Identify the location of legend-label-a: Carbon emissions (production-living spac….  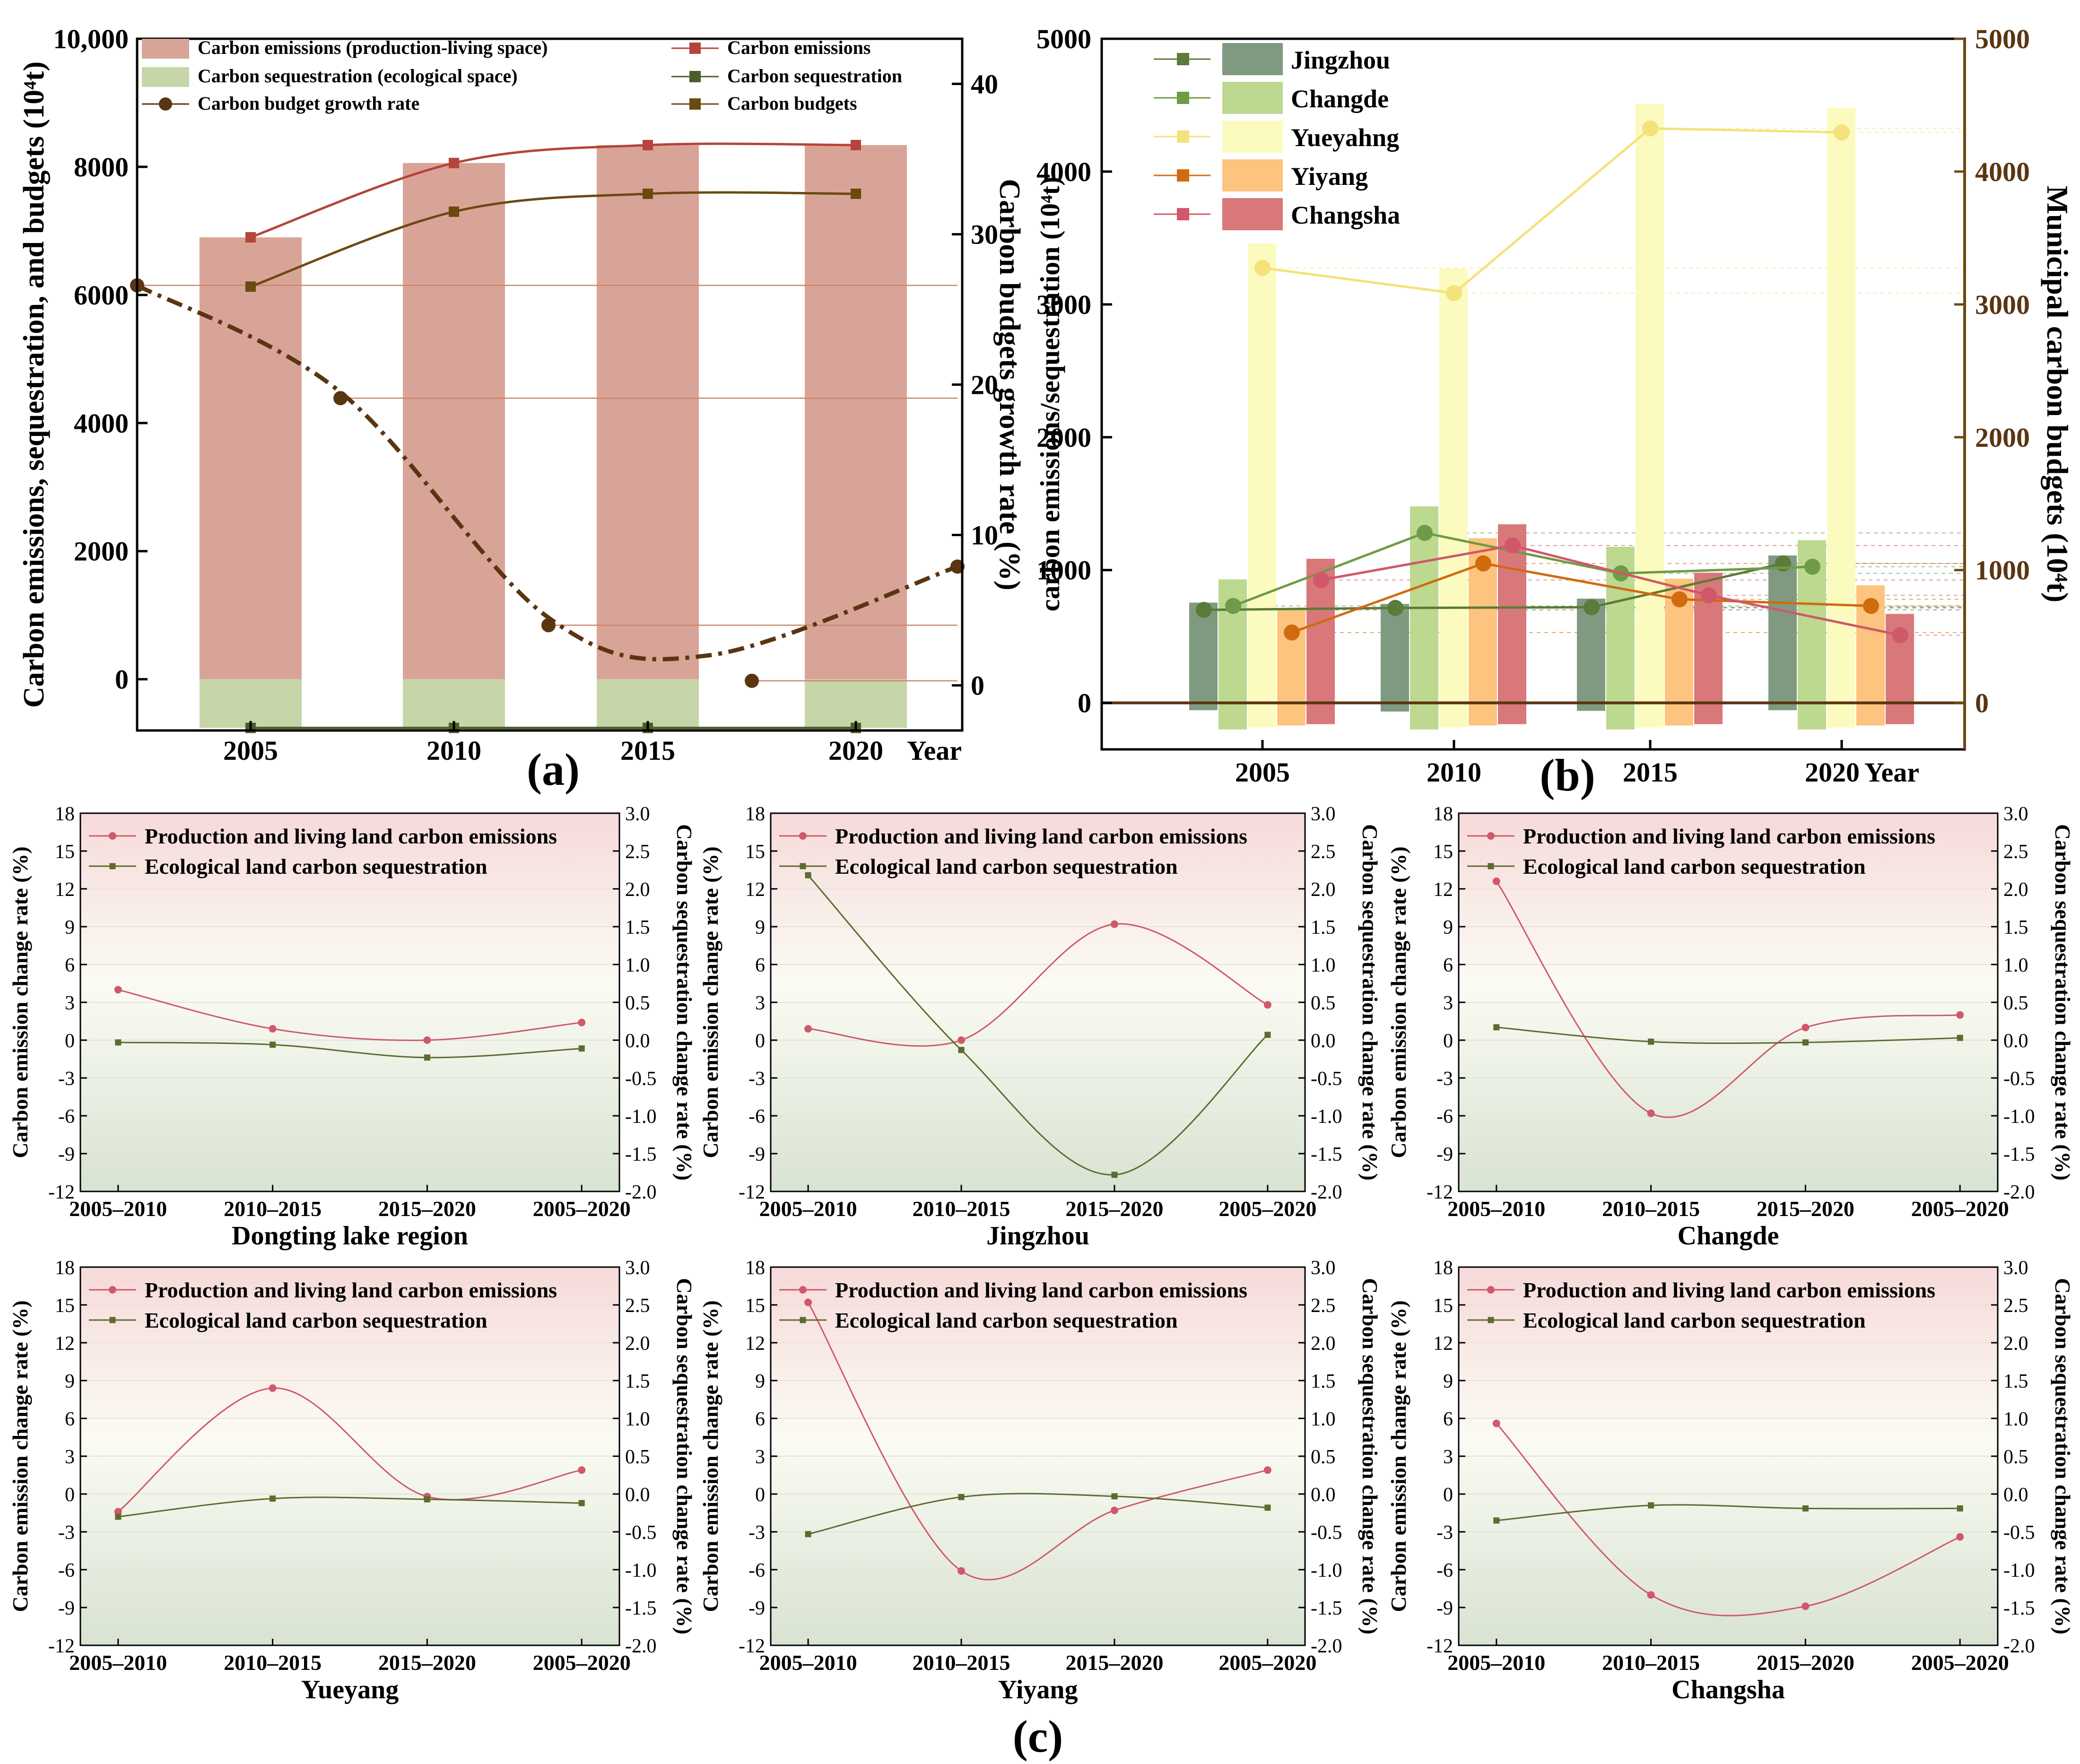
(373, 48).